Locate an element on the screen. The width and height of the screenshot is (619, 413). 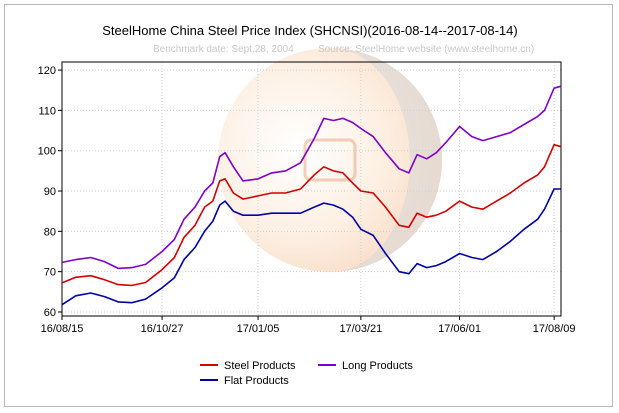
y-tick-label: 120 is located at coordinates (47, 71).